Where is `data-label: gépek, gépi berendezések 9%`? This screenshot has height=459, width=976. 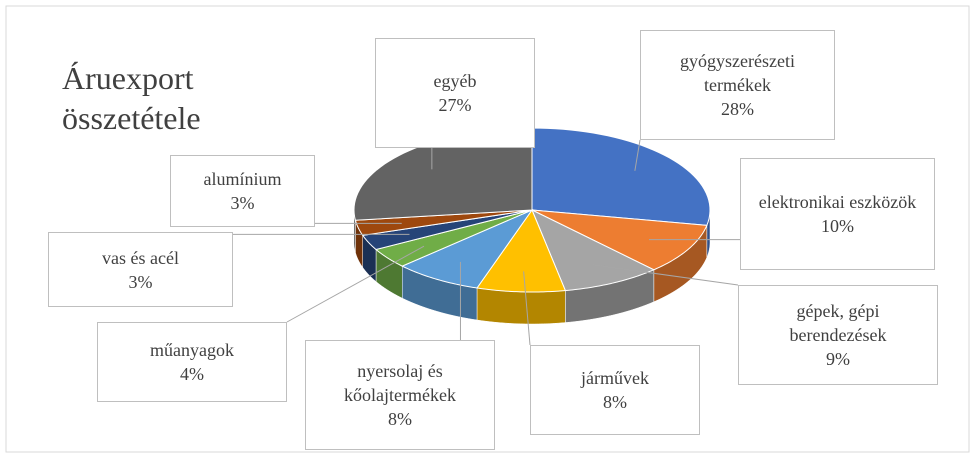
data-label: gépek, gépi berendezések 9% is located at coordinates (838, 335).